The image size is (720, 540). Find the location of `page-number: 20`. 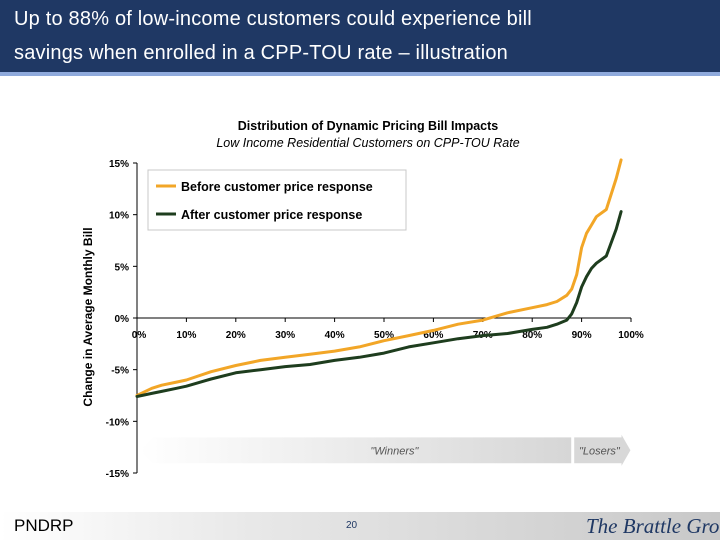

page-number: 20 is located at coordinates (352, 525).